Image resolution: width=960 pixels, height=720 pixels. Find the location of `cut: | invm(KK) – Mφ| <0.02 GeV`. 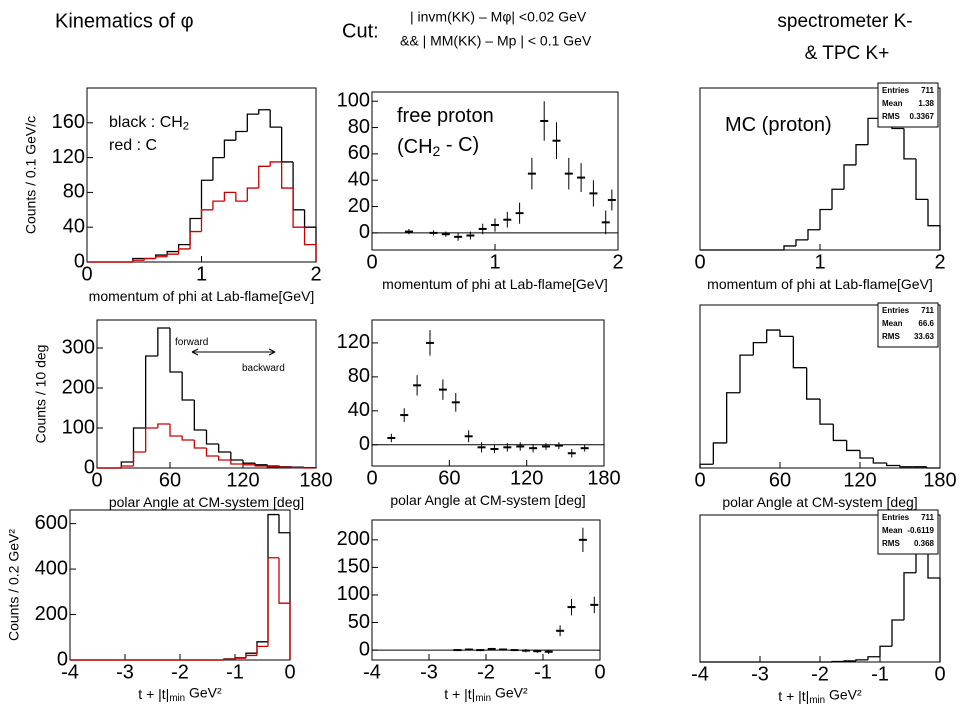

cut: | invm(KK) – Mφ| <0.02 GeV is located at coordinates (498, 17).